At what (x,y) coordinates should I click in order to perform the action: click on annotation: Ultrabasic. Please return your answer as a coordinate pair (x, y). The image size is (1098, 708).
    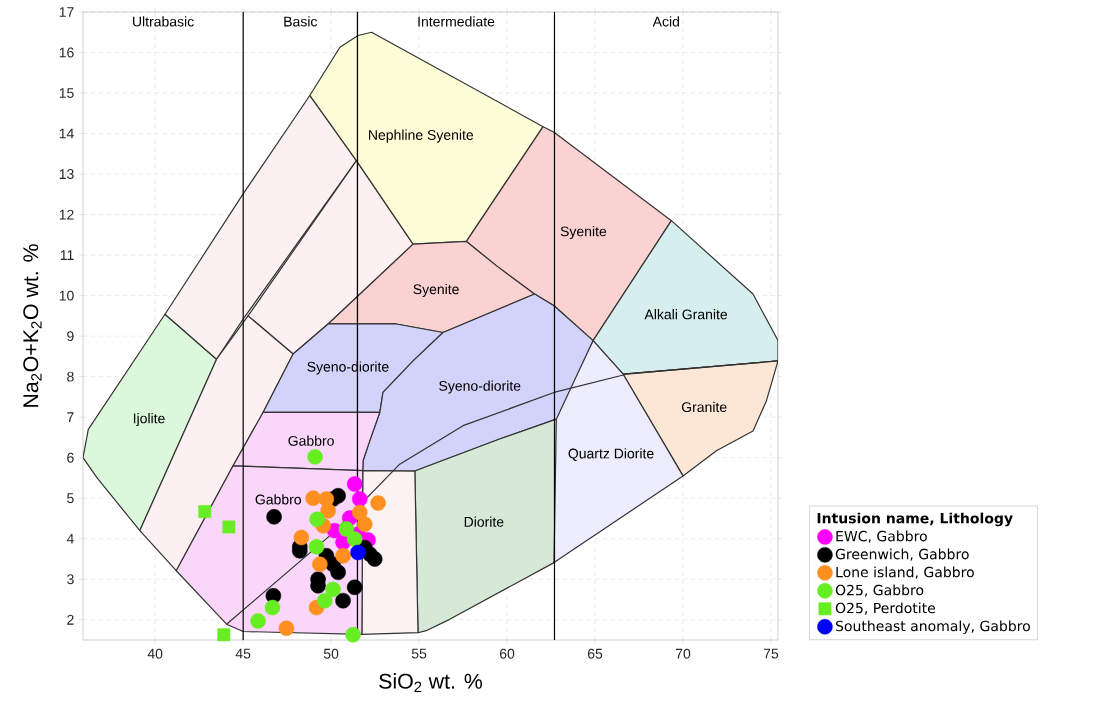
    Looking at the image, I should click on (163, 21).